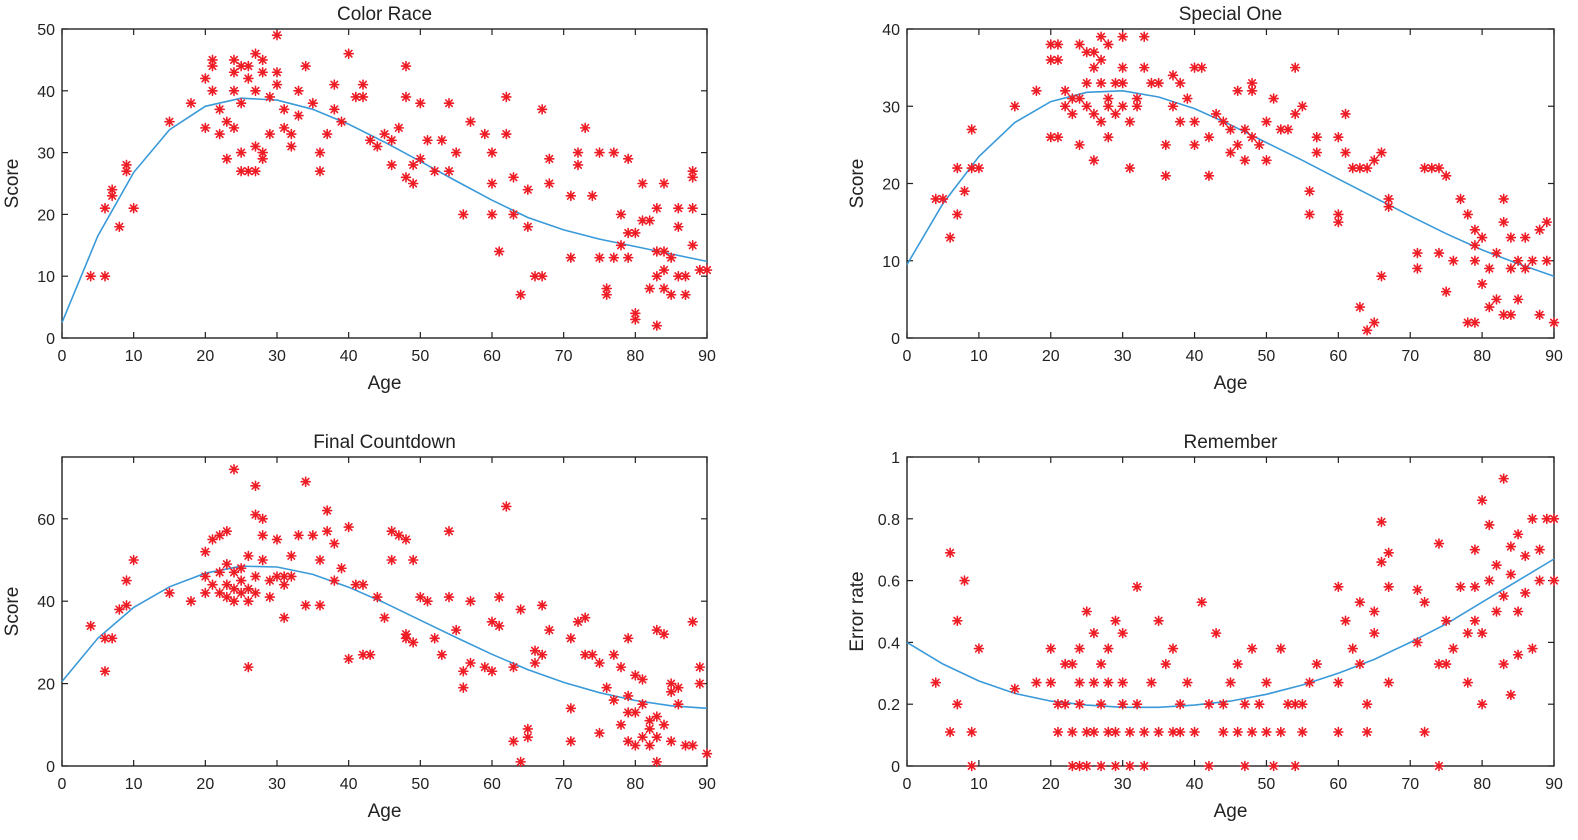 Image resolution: width=1578 pixels, height=840 pixels. Describe the element at coordinates (46, 277) in the screenshot. I see `y-tick-label: 10` at that location.